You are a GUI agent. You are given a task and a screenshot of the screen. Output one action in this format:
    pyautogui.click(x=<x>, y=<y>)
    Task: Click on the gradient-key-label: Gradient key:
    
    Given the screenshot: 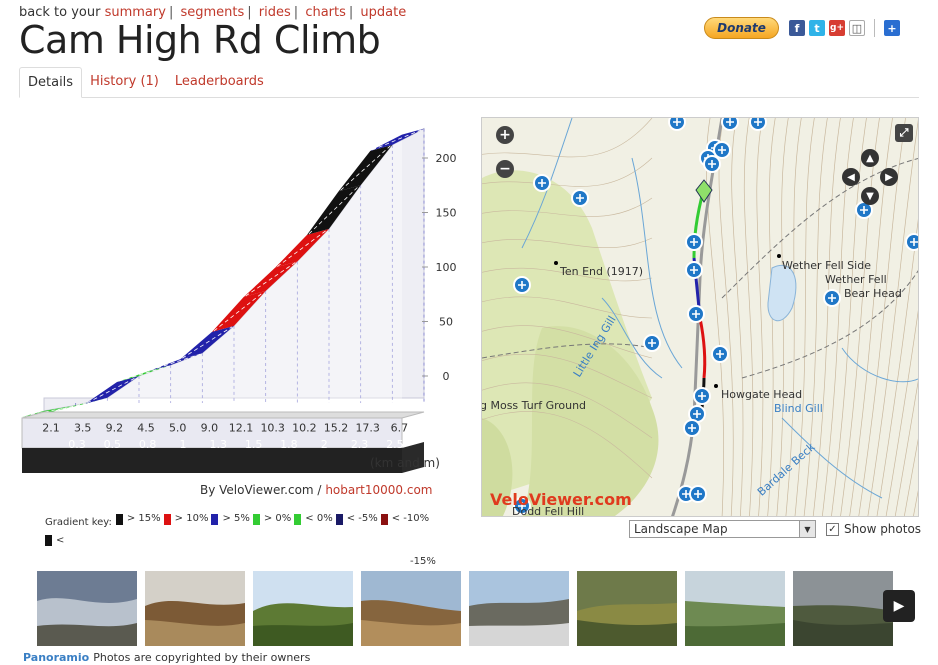 What is the action you would take?
    pyautogui.click(x=78, y=522)
    